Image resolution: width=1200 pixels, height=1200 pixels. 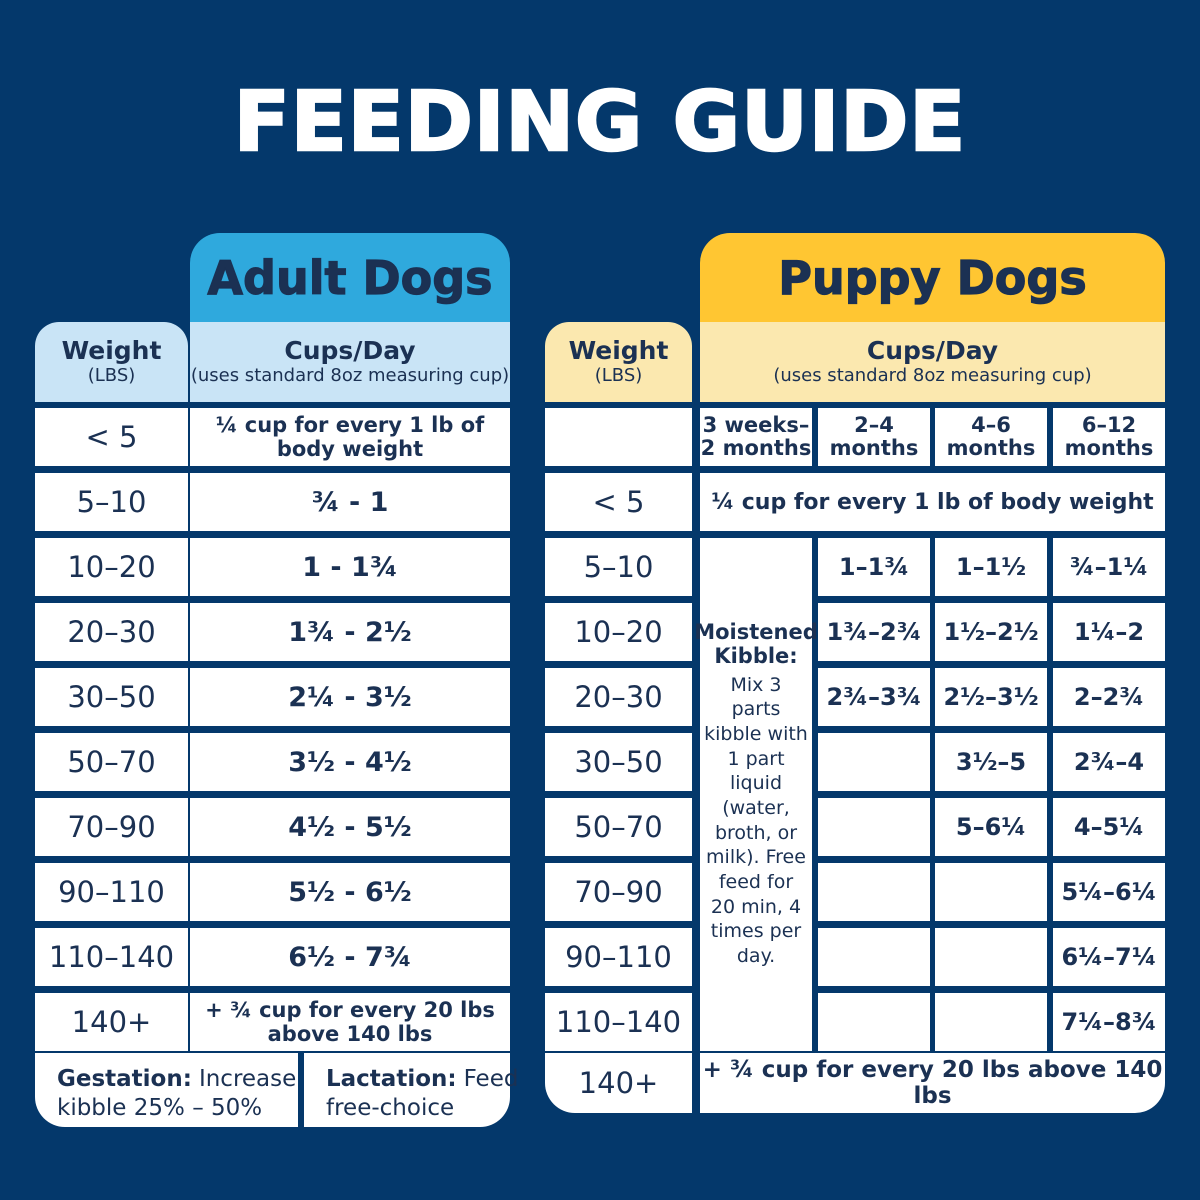 I want to click on puppy-row-weight: 70–90, so click(x=618, y=892).